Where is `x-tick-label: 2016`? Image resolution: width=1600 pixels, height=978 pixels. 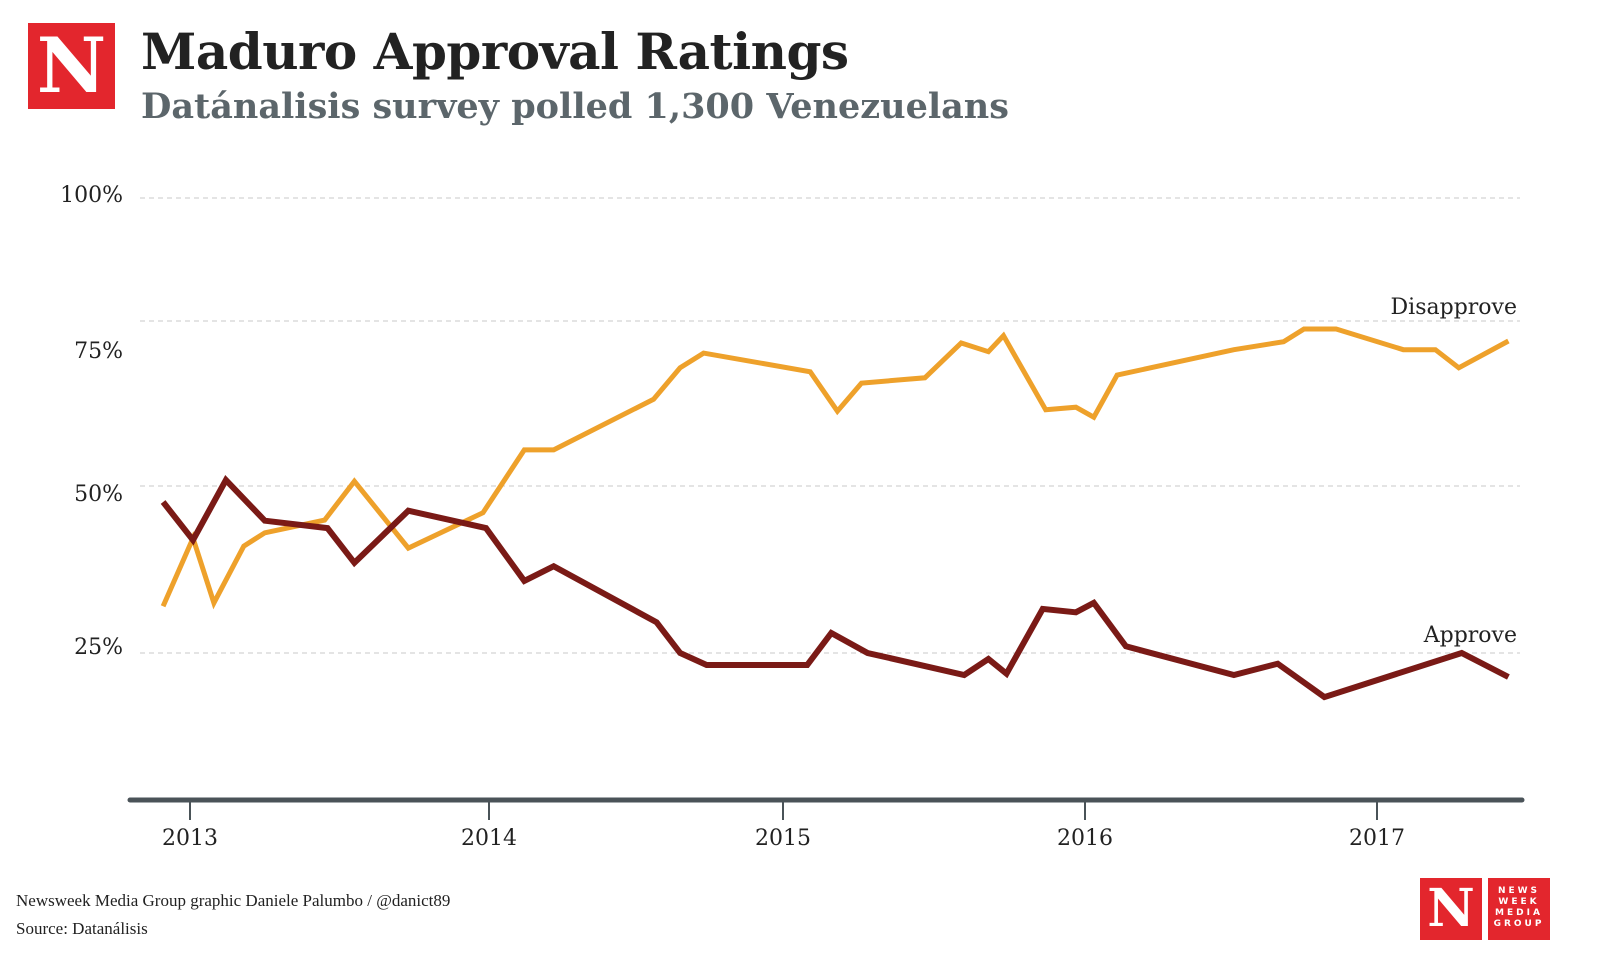
x-tick-label: 2016 is located at coordinates (1085, 838).